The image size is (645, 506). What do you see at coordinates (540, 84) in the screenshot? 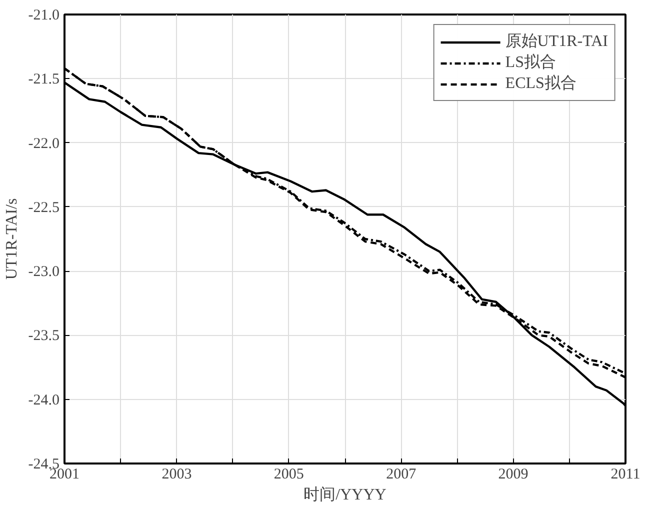
I see `legend-label: ECLS拟合` at bounding box center [540, 84].